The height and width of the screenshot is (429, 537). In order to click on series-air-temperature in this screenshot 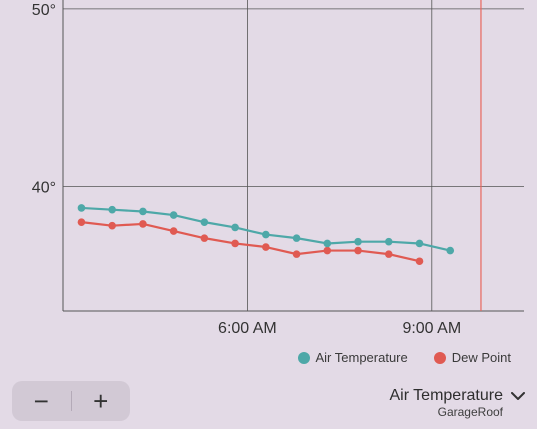, I will do `click(266, 229)`.